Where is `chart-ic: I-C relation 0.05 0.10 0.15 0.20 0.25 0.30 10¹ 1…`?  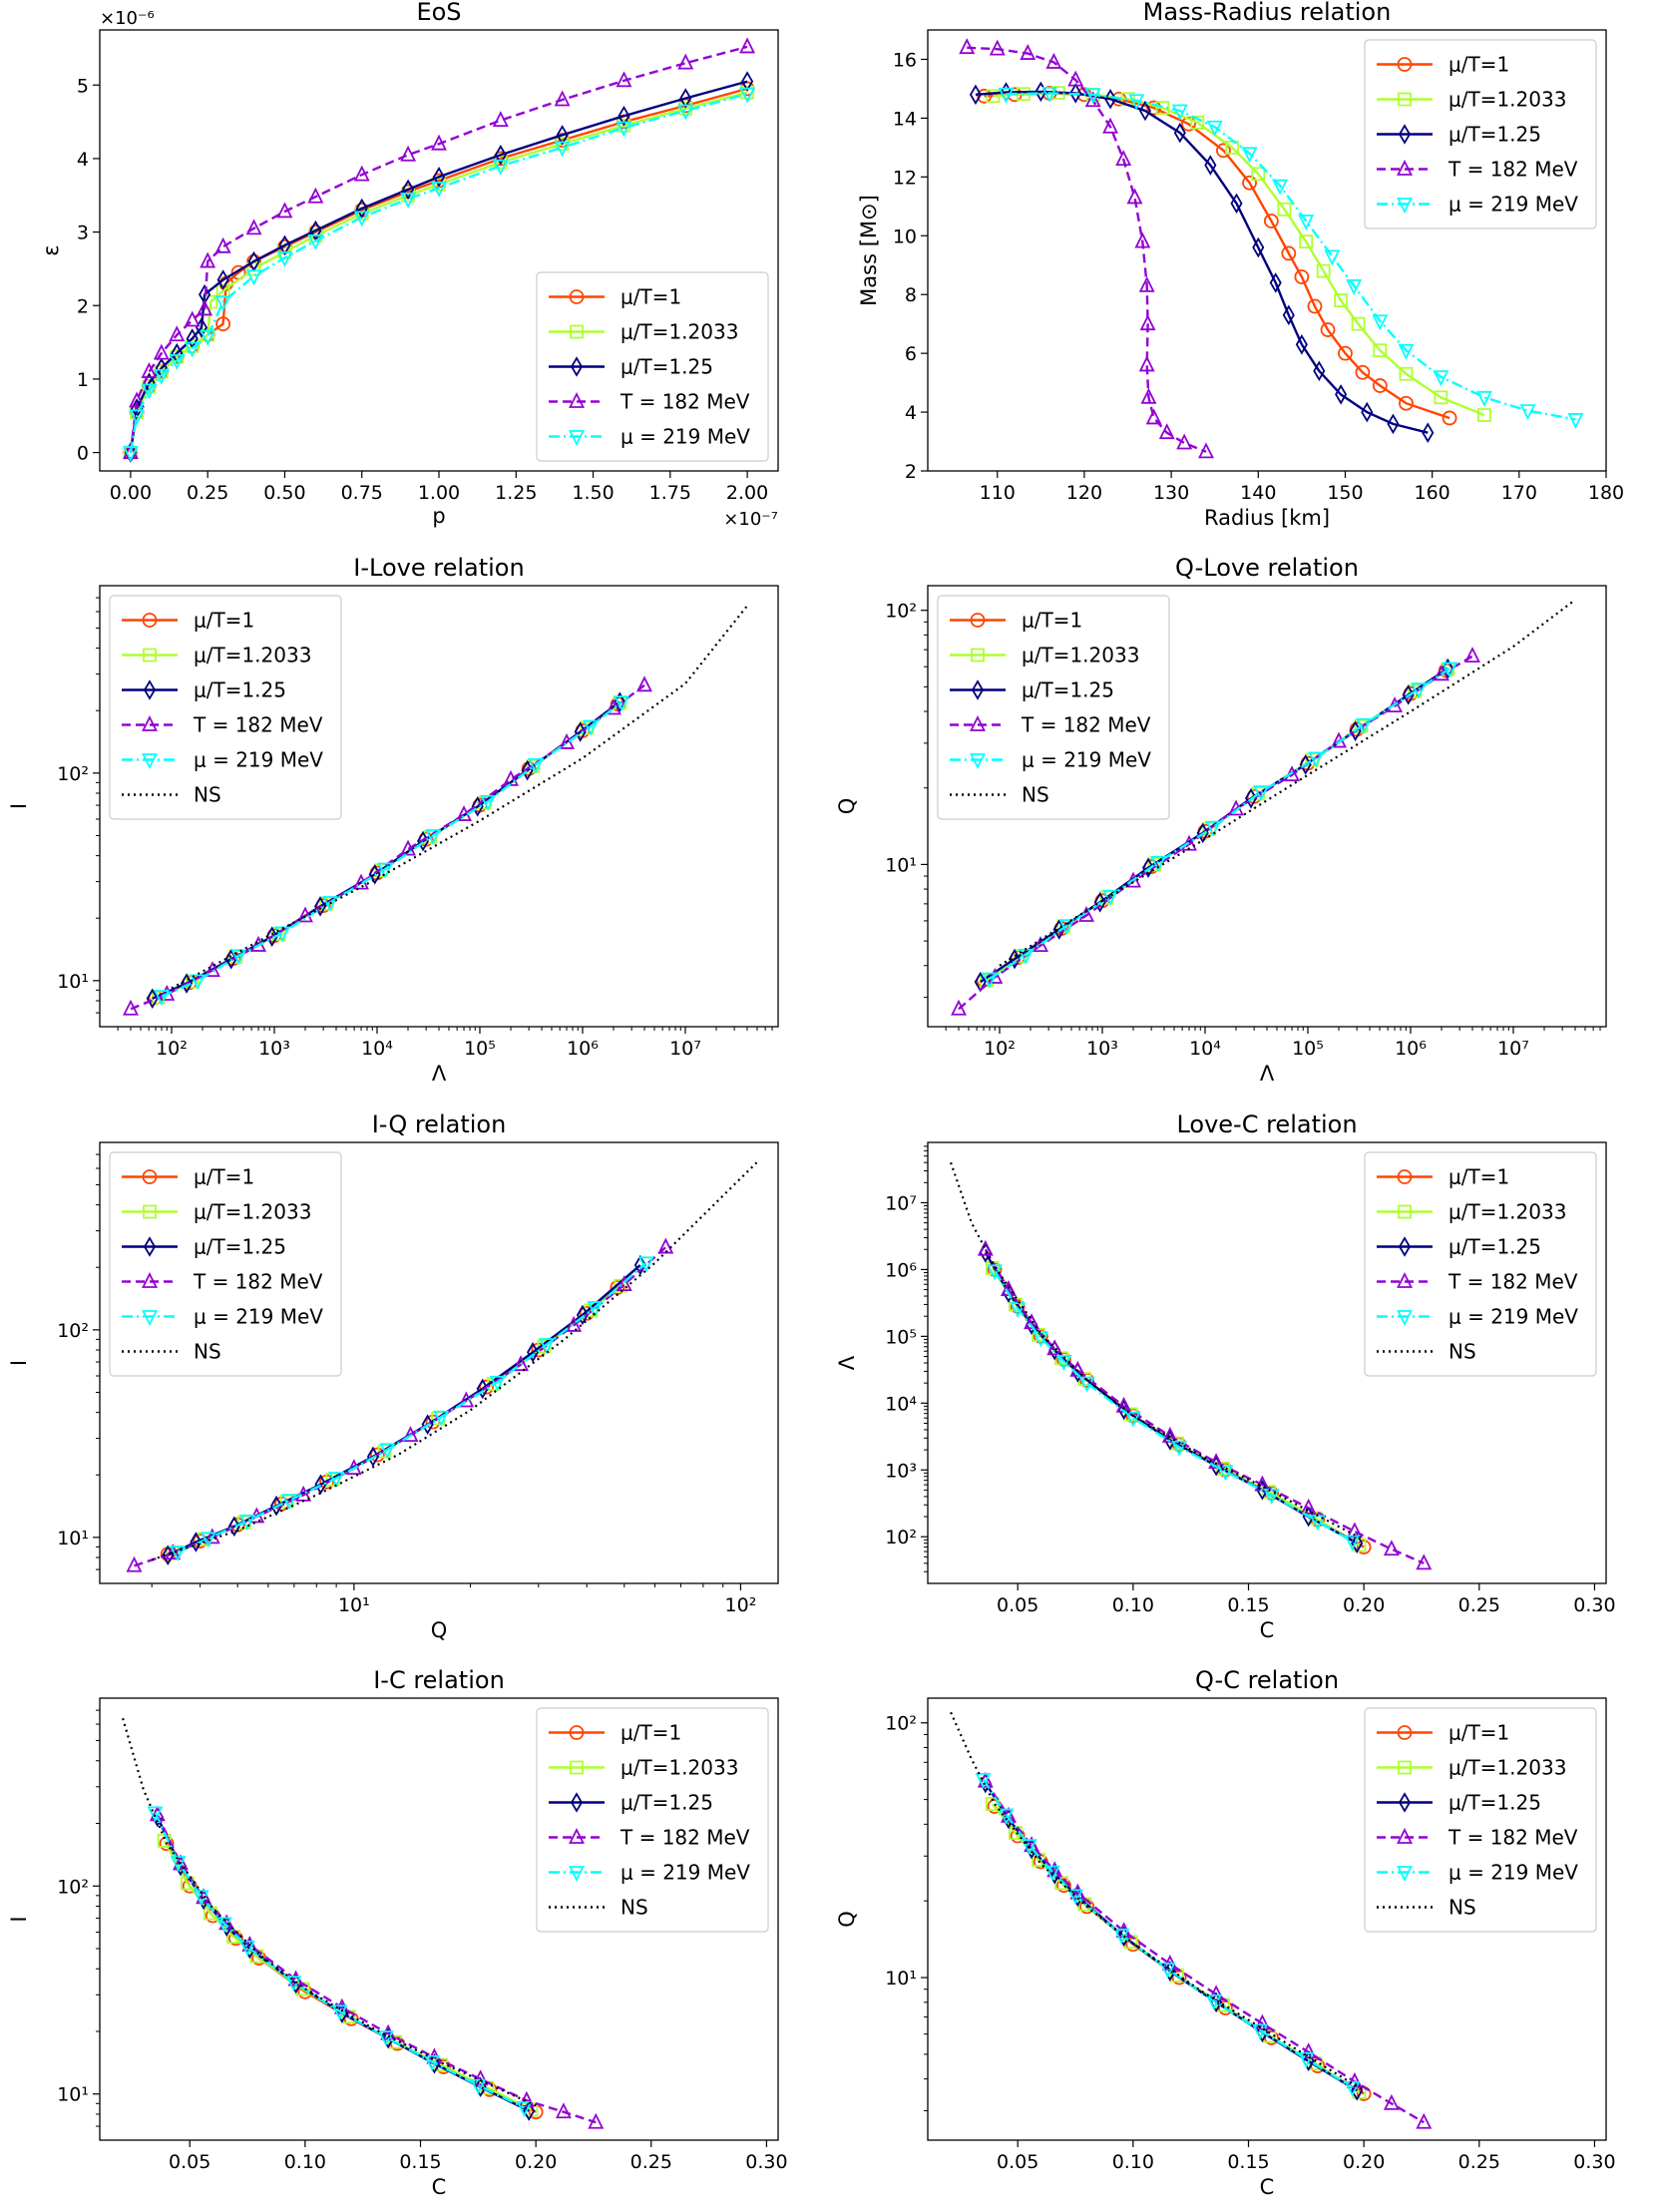 chart-ic: I-C relation 0.05 0.10 0.15 0.20 0.25 0.30 10¹ 1… is located at coordinates (398, 1933).